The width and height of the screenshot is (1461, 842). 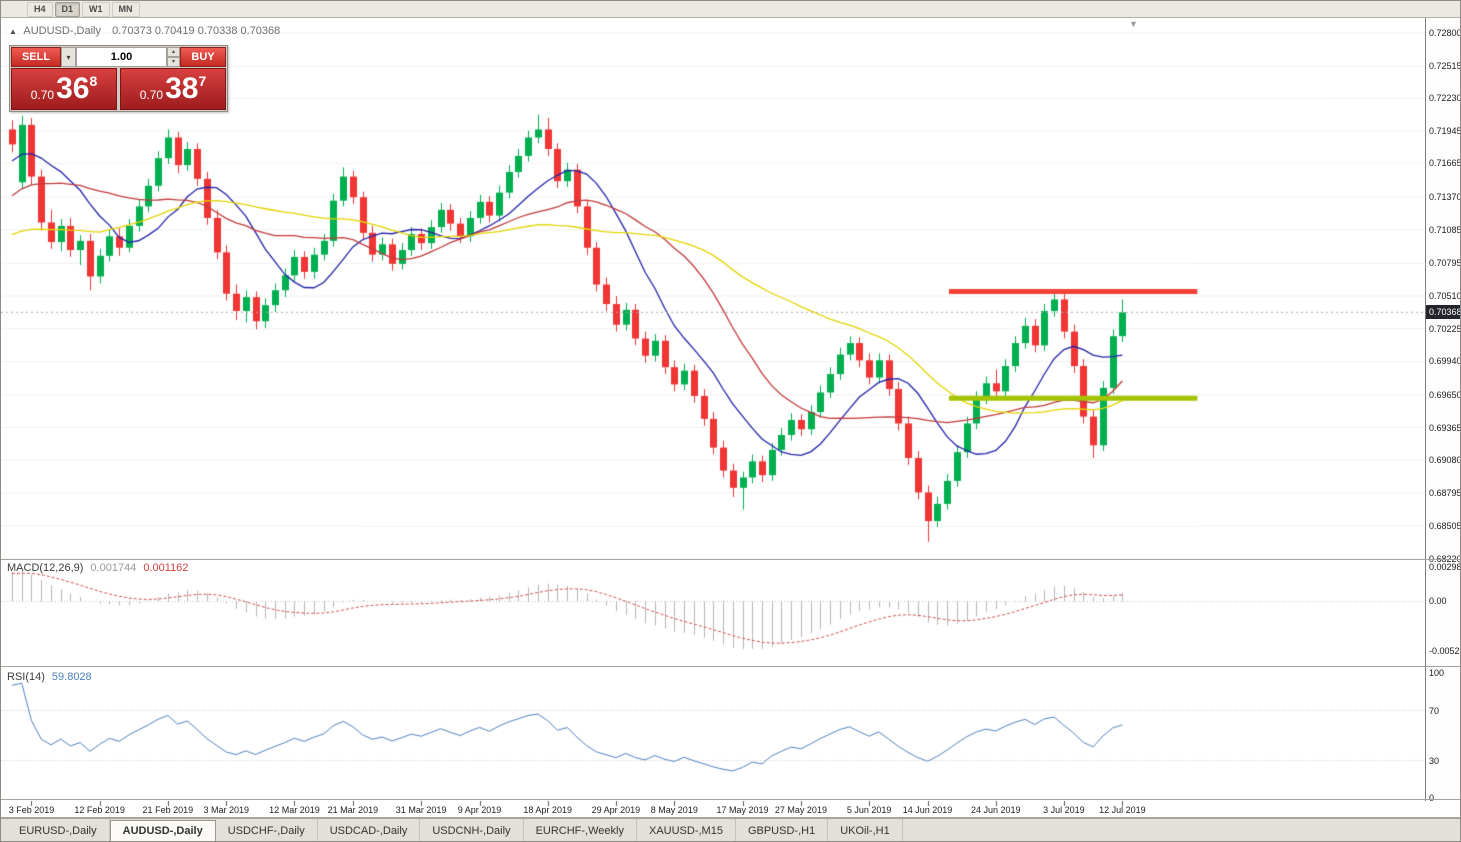 What do you see at coordinates (1445, 328) in the screenshot?
I see `price-axis-label: 0.70225` at bounding box center [1445, 328].